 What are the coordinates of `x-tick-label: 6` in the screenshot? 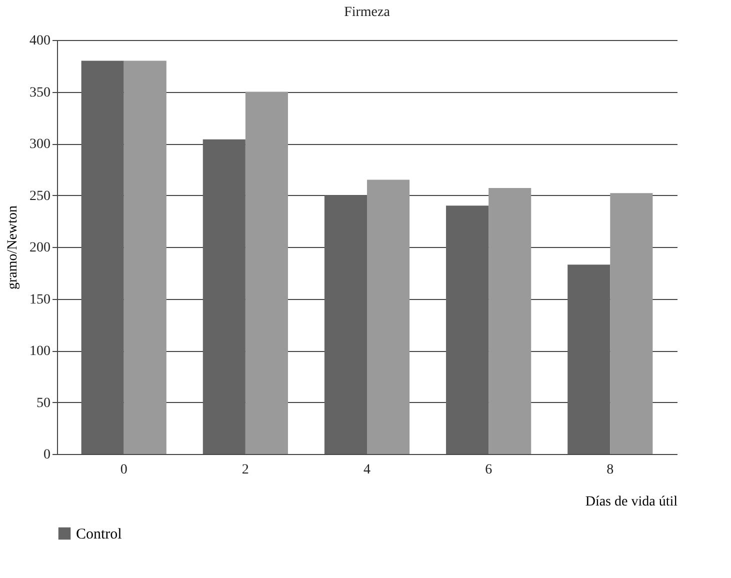 It's located at (488, 470).